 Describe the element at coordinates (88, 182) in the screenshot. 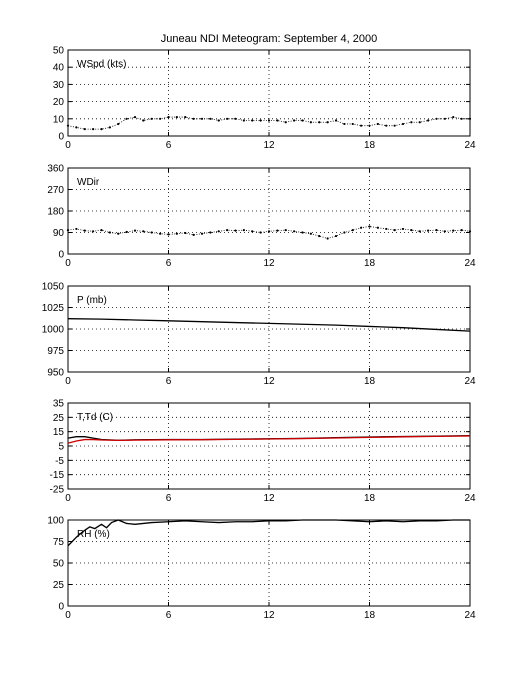

I see `wdir-label: WDir` at that location.